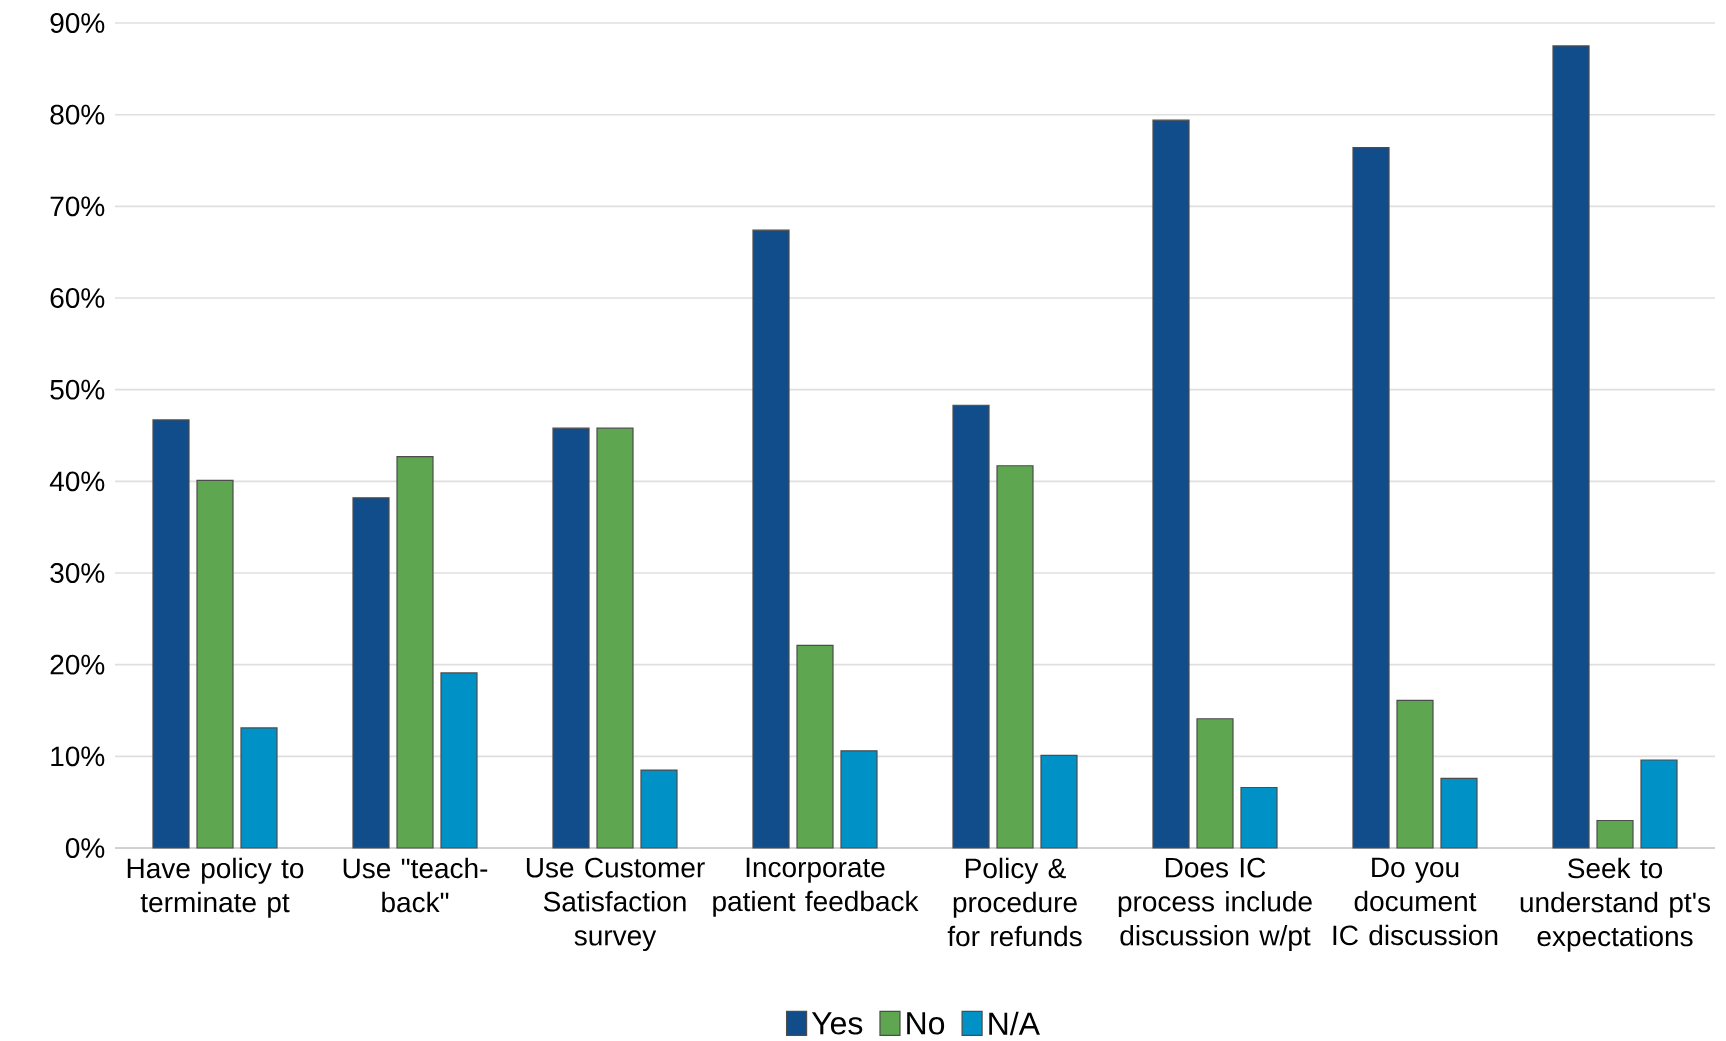 The height and width of the screenshot is (1041, 1726). Describe the element at coordinates (77, 298) in the screenshot. I see `y-tick-label: 60%` at that location.